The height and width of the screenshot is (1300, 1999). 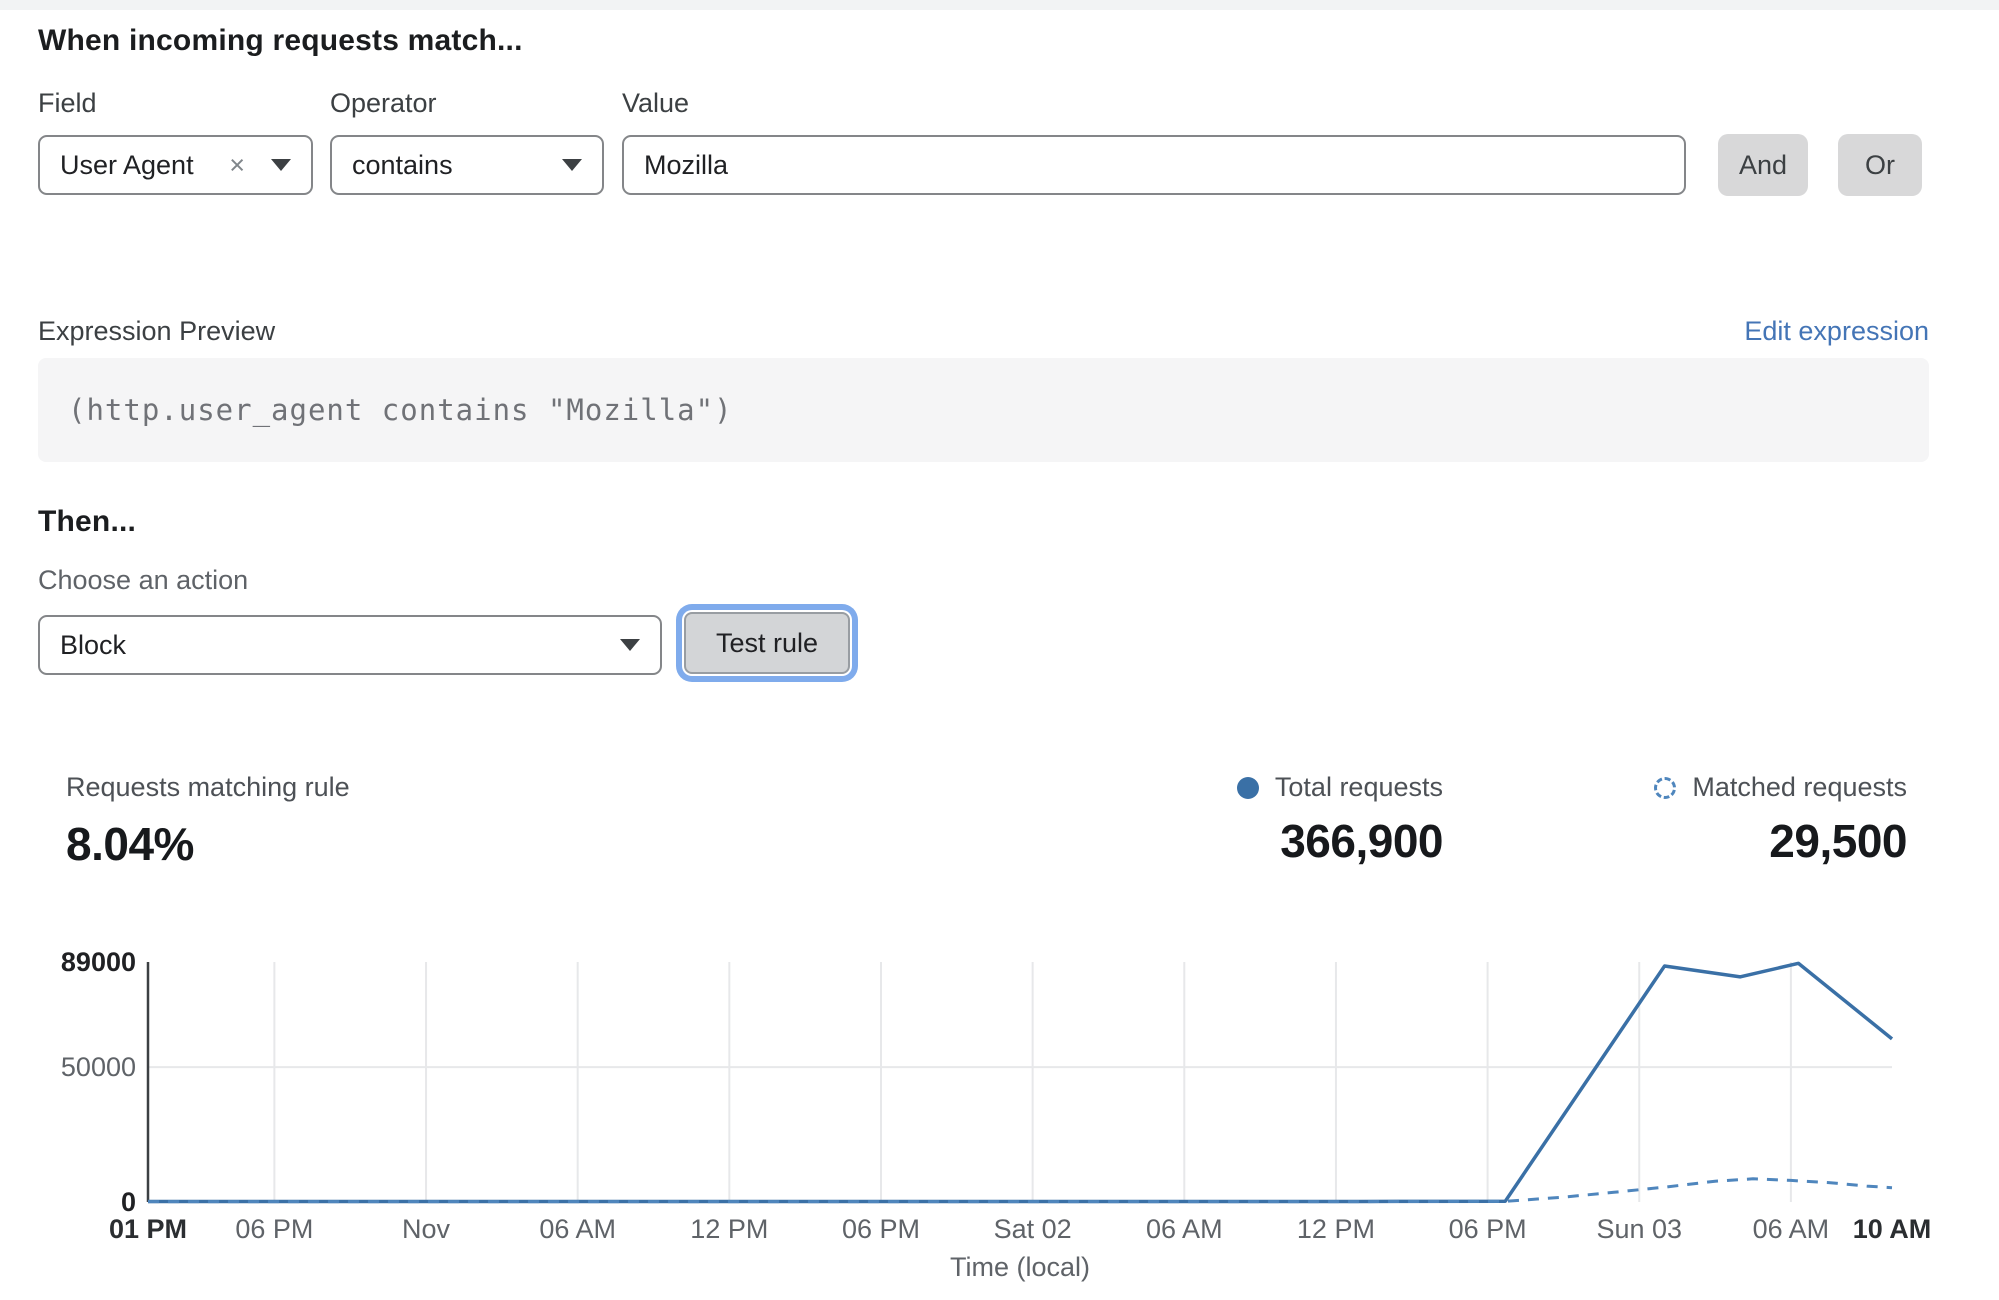 I want to click on action-select-value: Block, so click(x=93, y=644).